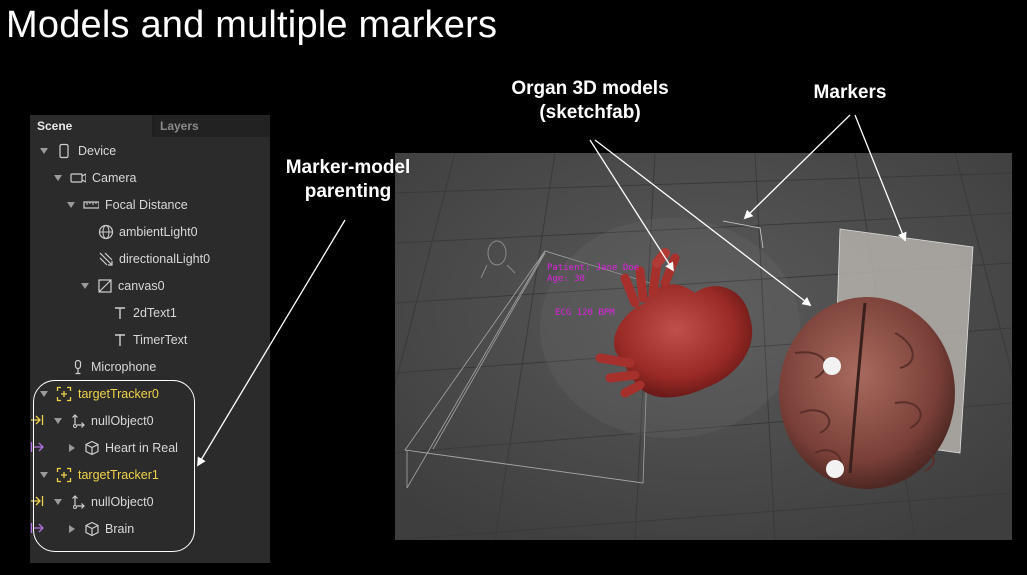  I want to click on tree-item-heart-in-real: Heart in Real, so click(150, 449).